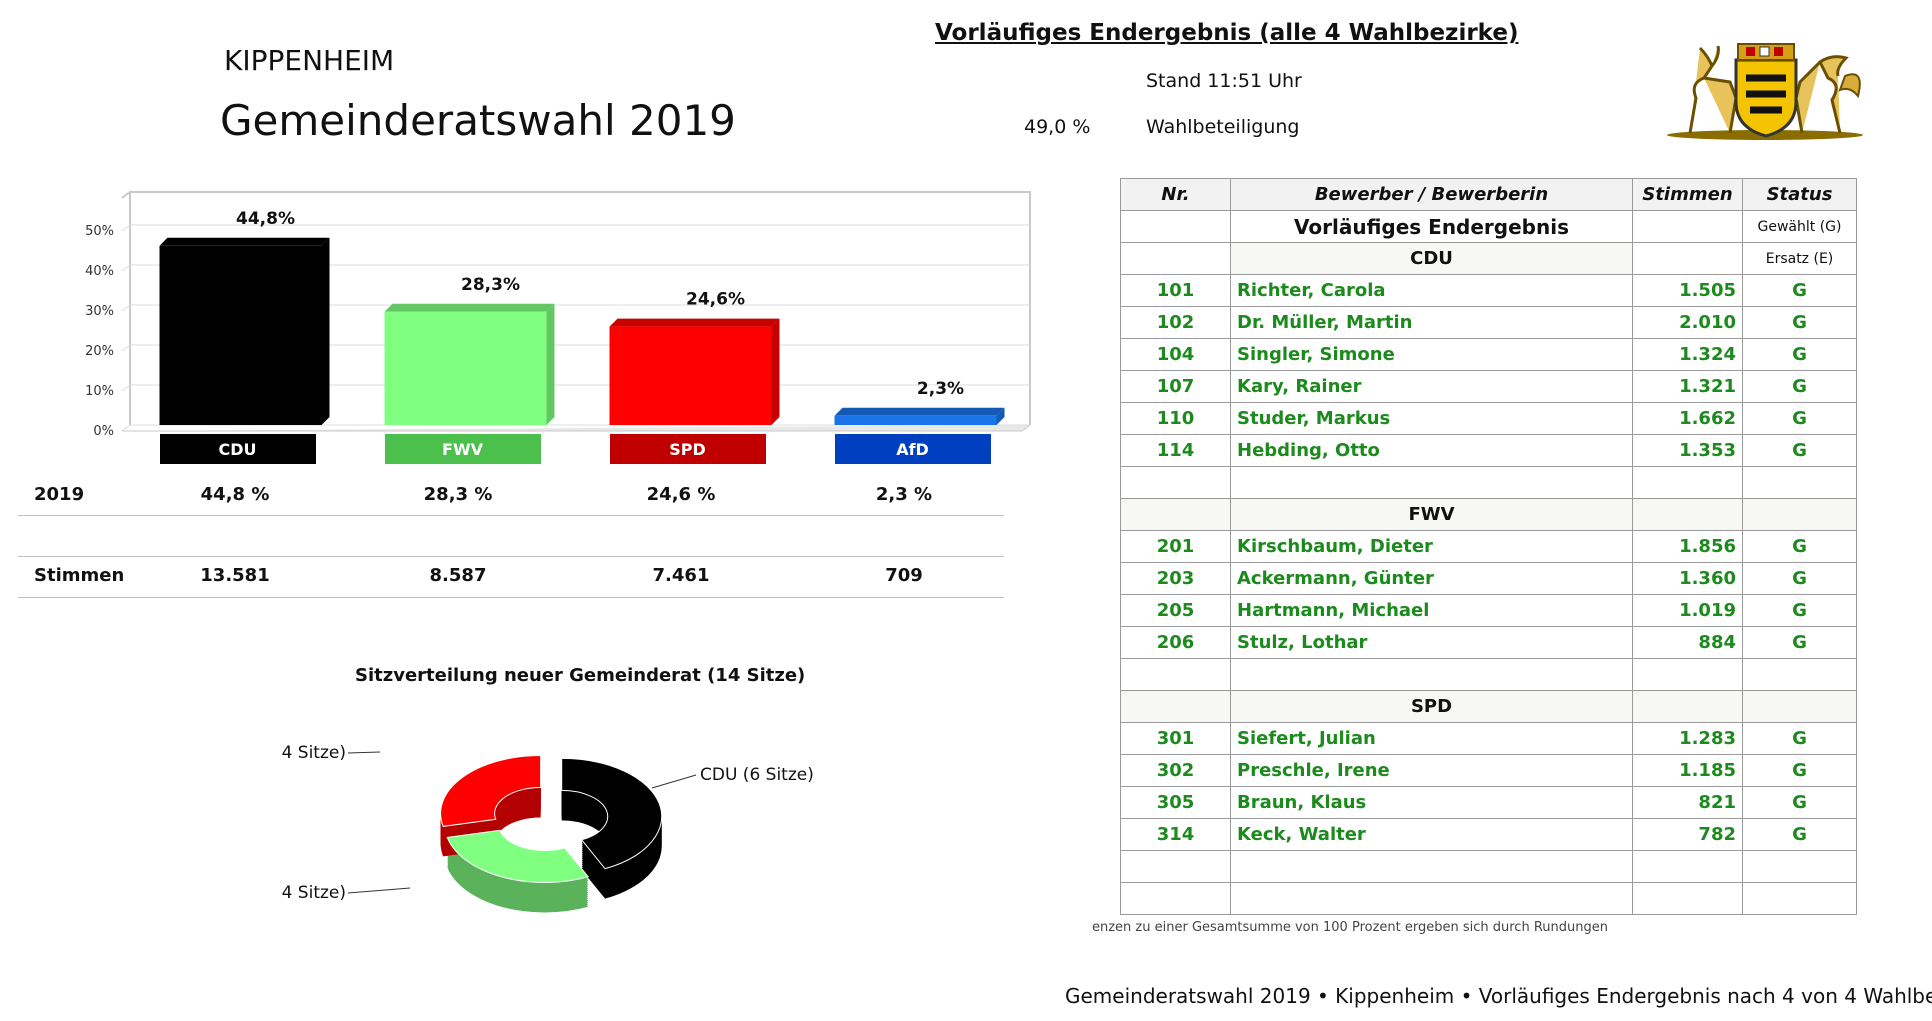  Describe the element at coordinates (1431, 258) in the screenshot. I see `party-group-label: CDU` at that location.